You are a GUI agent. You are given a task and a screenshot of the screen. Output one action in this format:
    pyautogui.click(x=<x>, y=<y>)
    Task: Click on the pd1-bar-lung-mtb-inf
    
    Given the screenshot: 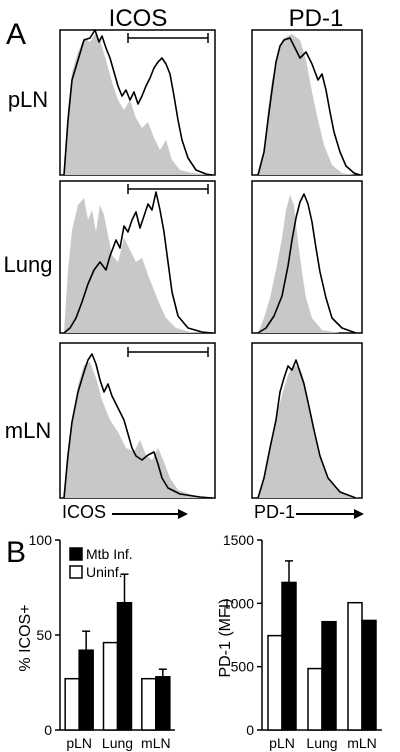 What is the action you would take?
    pyautogui.click(x=329, y=675)
    